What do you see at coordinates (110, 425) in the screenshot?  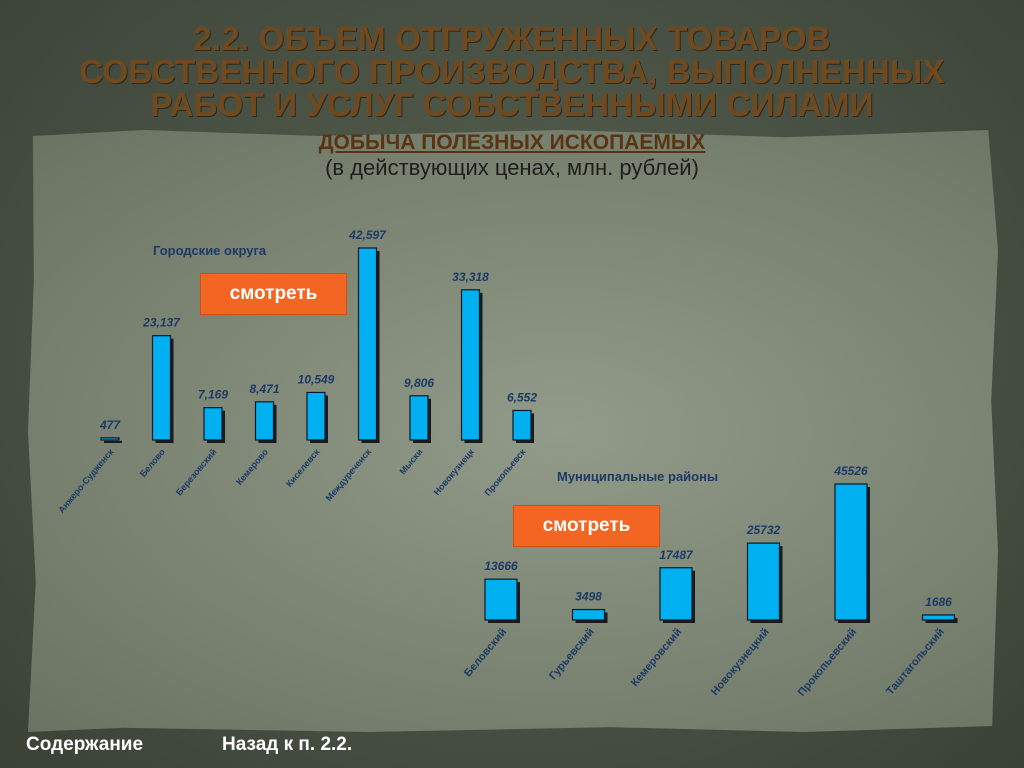 I see `data-label: 477` at bounding box center [110, 425].